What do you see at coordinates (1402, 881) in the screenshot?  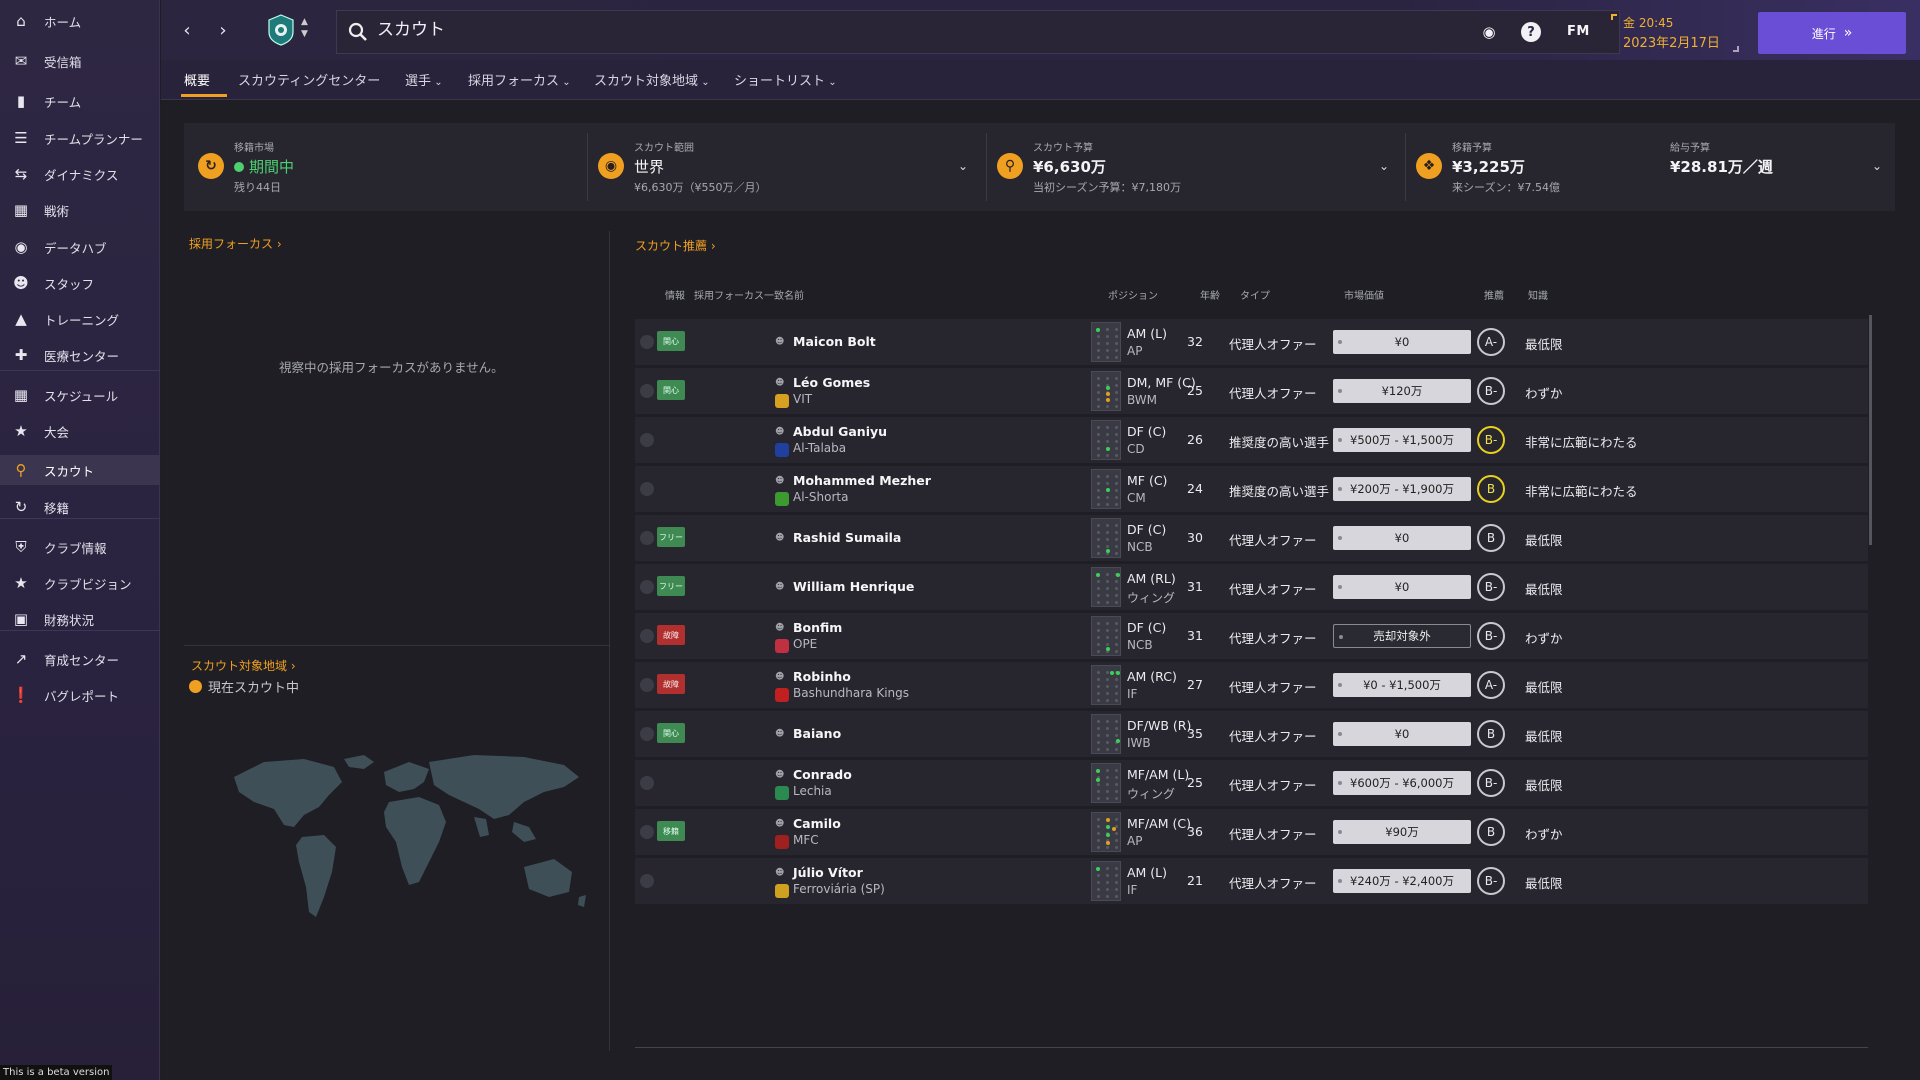 I see `market-value: ¥240万 - ¥2,400万` at bounding box center [1402, 881].